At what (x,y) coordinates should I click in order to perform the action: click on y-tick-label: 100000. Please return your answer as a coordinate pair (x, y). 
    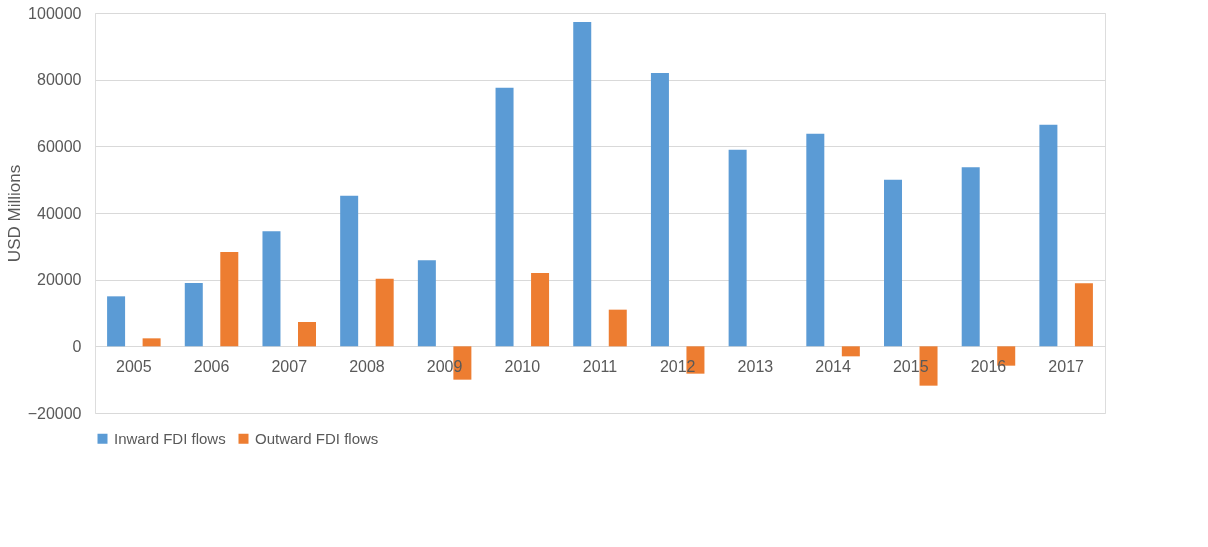
    Looking at the image, I should click on (55, 13).